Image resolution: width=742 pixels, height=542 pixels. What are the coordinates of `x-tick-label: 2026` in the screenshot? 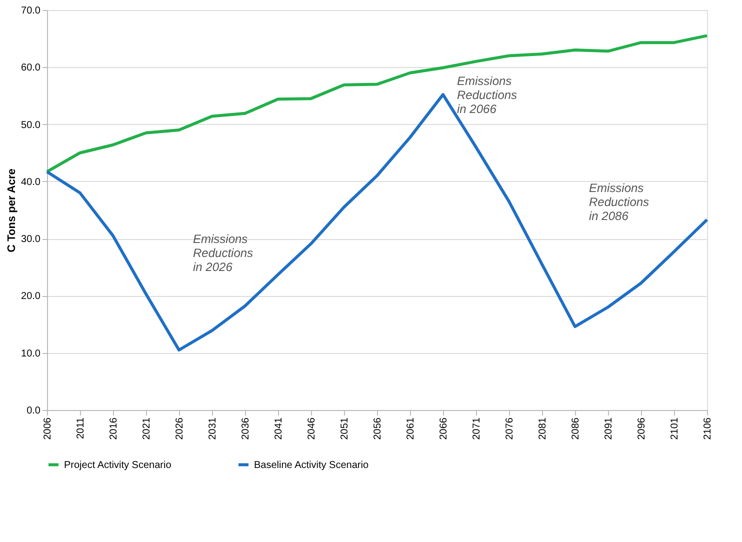 It's located at (180, 428).